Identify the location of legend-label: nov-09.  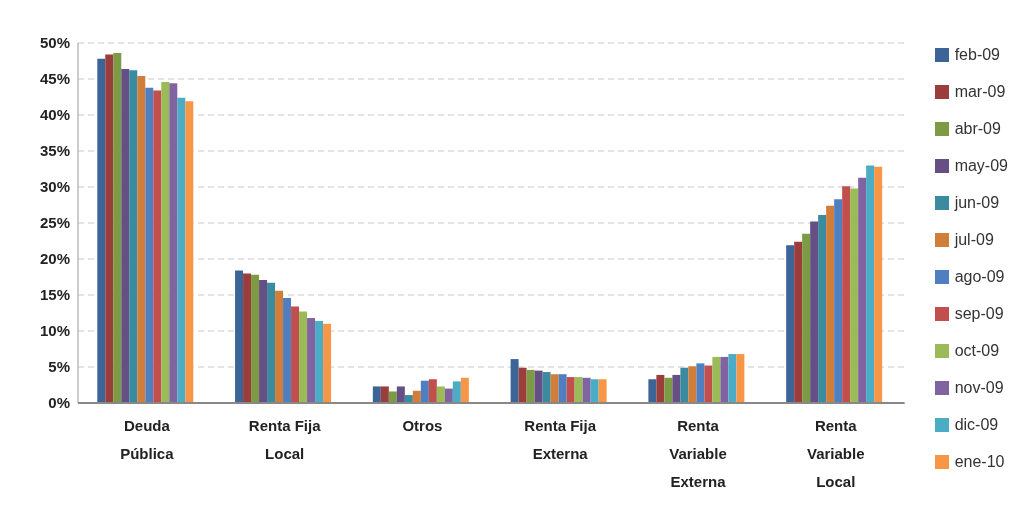
(979, 387).